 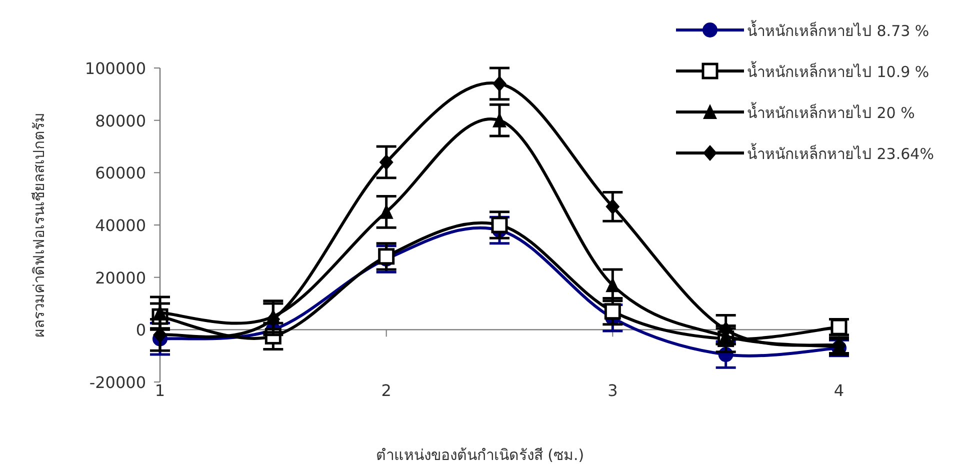 I want to click on x-tick-label: 3, so click(x=613, y=390).